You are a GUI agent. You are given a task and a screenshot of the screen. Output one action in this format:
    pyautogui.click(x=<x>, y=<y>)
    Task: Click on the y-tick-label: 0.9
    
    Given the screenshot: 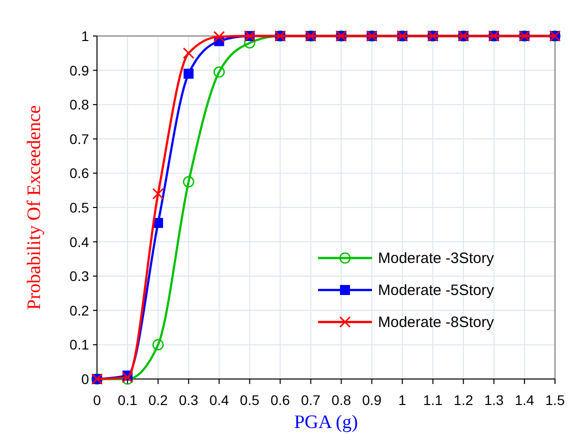 What is the action you would take?
    pyautogui.click(x=80, y=70)
    